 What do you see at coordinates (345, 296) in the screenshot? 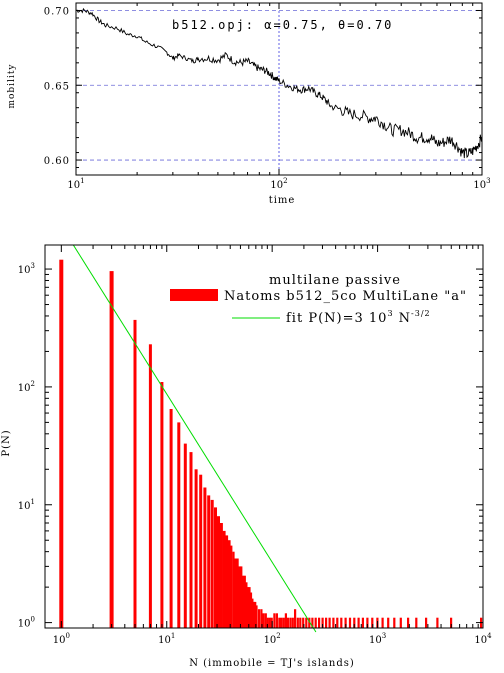
I see `legend-label-bars: Natoms b512_5co MultiLane "a"` at bounding box center [345, 296].